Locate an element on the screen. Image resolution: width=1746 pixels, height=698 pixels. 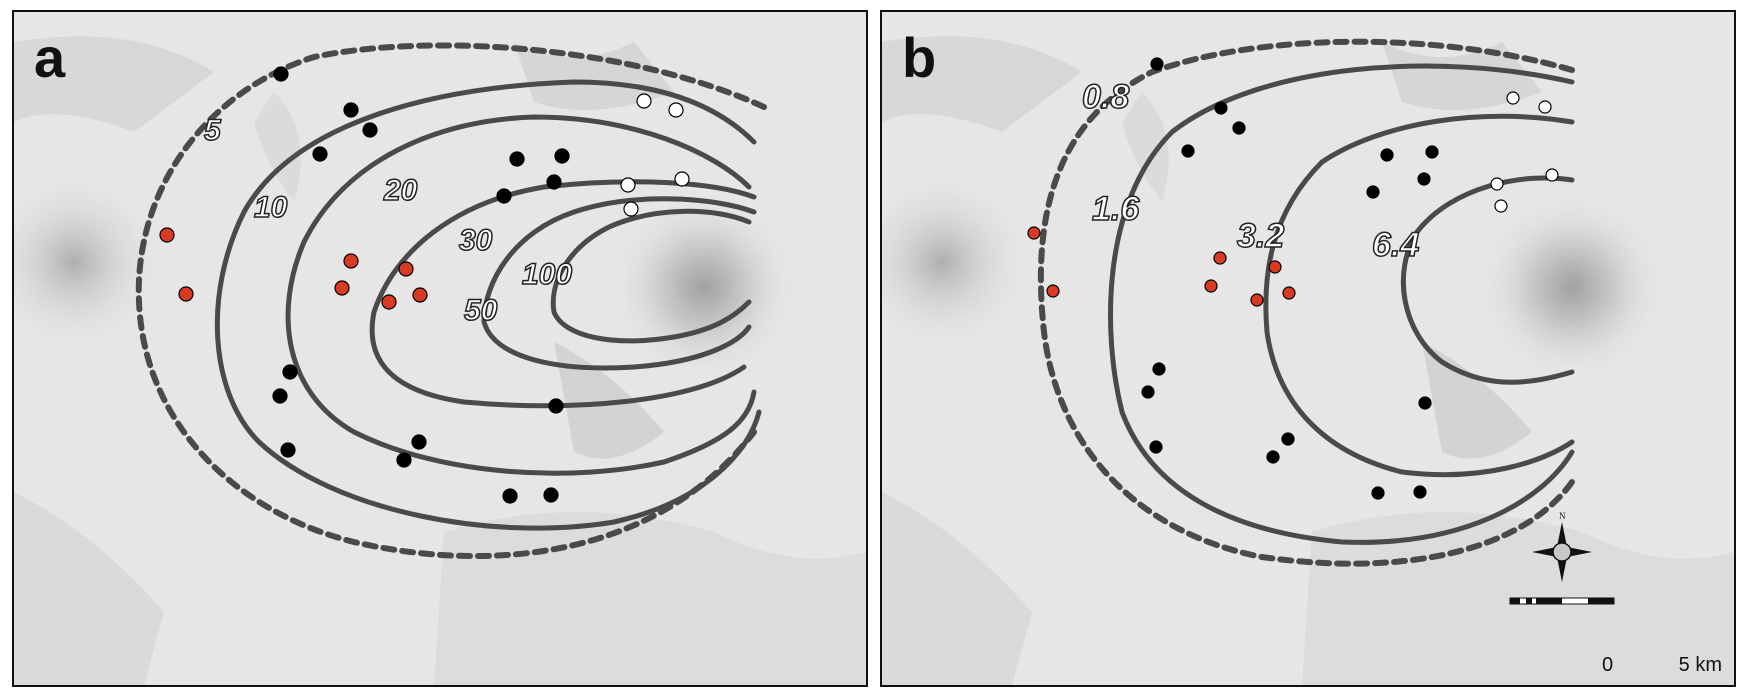
contour-label: 3.2 is located at coordinates (1260, 236).